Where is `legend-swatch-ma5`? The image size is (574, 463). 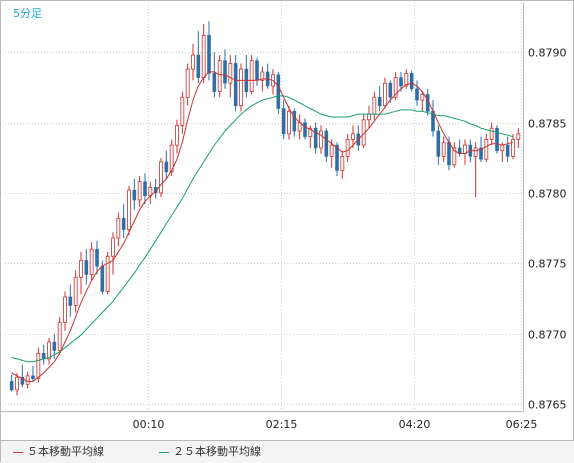
legend-swatch-ma5 is located at coordinates (18, 452).